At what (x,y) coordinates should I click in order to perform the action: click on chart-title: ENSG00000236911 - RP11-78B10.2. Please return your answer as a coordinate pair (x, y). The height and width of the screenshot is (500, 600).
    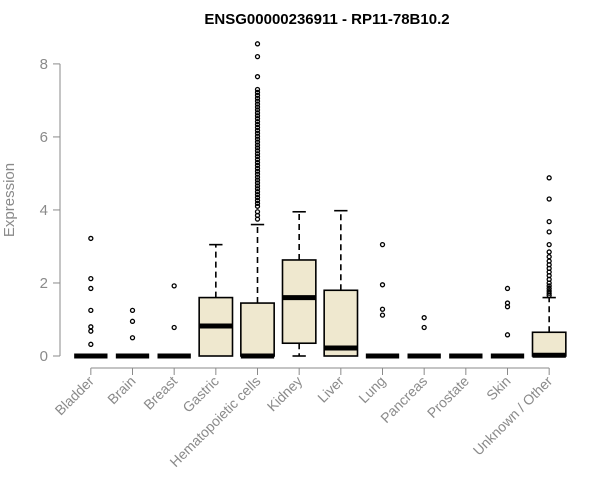
    Looking at the image, I should click on (326, 19).